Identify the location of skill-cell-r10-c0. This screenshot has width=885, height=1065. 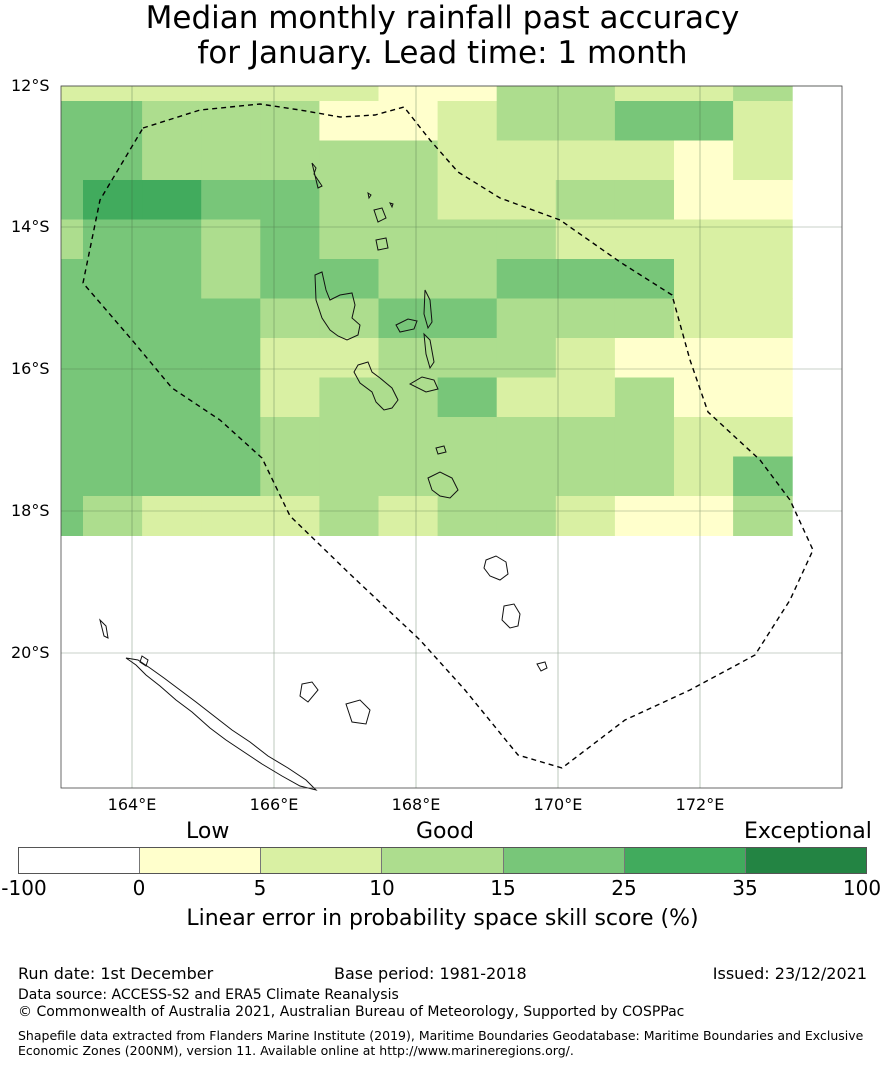
(72, 476).